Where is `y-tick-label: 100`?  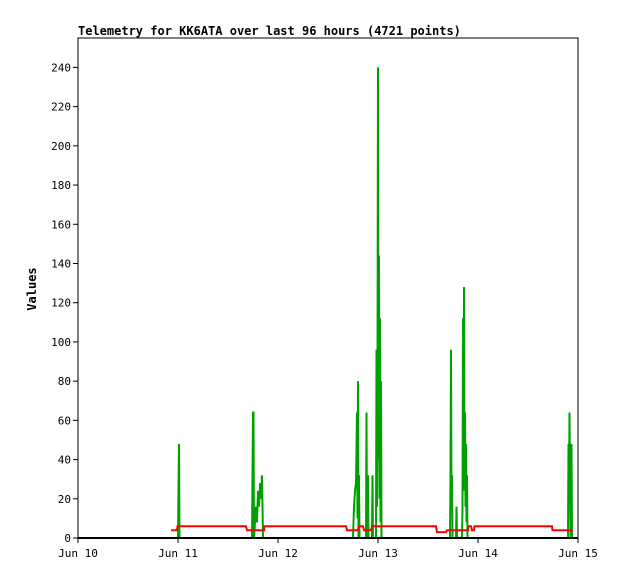
y-tick-label: 100 is located at coordinates (61, 342).